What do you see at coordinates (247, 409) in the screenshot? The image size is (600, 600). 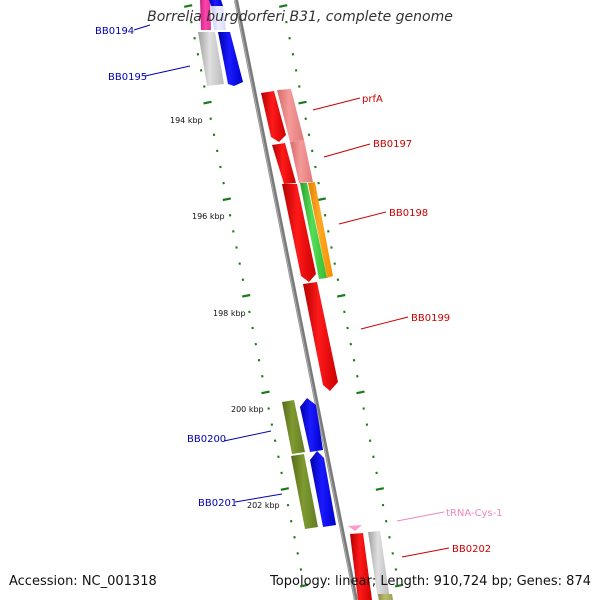 I see `tick-label-200kbp: 200 kbp` at bounding box center [247, 409].